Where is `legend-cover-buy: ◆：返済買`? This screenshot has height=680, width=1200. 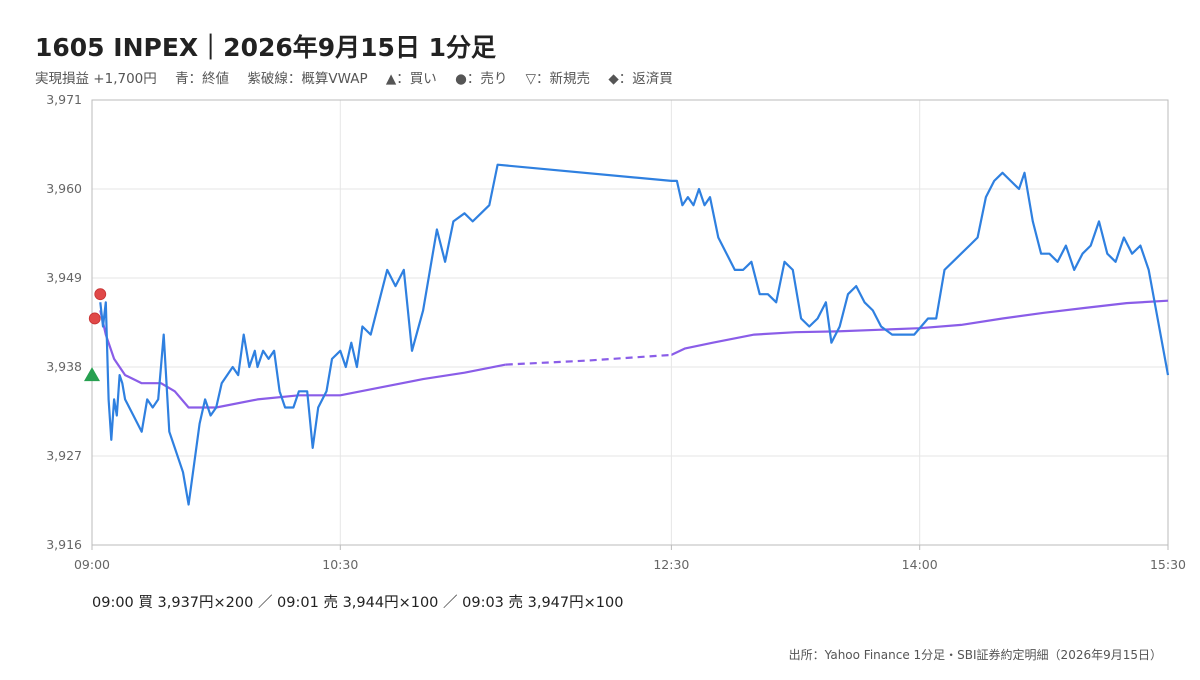 legend-cover-buy: ◆：返済買 is located at coordinates (640, 79).